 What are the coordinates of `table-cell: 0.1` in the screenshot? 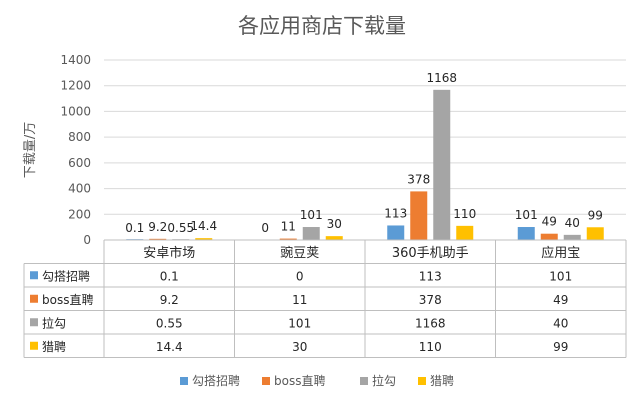 It's located at (169, 276).